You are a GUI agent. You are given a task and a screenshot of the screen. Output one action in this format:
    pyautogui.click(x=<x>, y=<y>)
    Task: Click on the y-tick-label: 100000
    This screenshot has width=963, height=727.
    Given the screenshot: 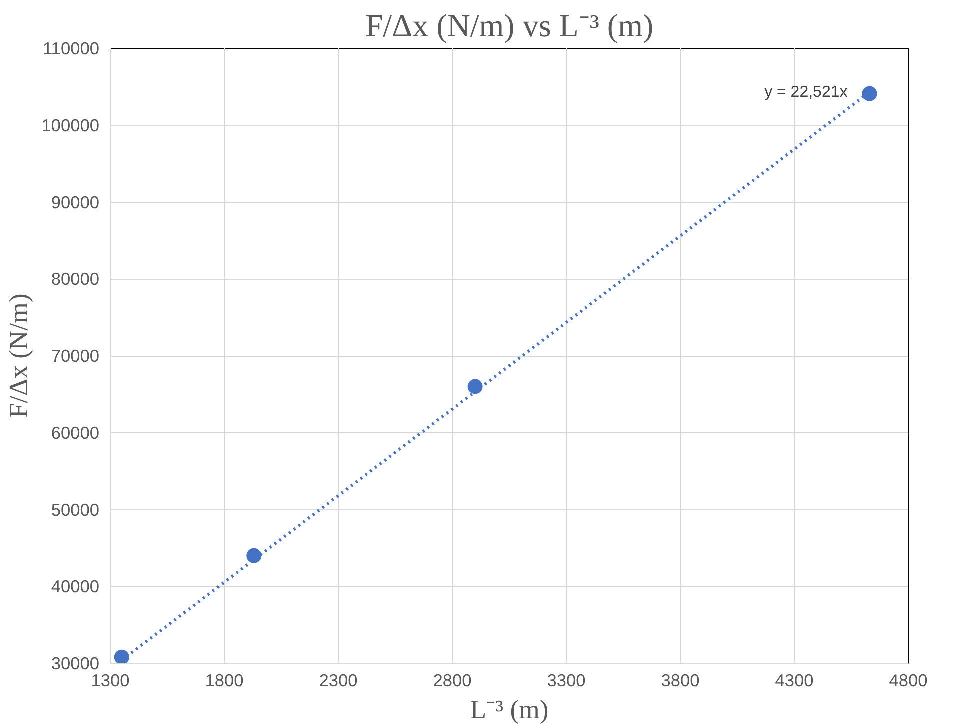 What is the action you would take?
    pyautogui.click(x=71, y=125)
    